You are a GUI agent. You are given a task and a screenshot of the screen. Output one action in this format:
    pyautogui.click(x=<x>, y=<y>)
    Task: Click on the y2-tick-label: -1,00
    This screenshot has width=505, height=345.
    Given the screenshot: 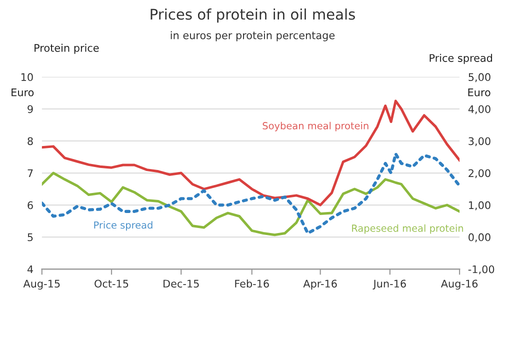 What is the action you would take?
    pyautogui.click(x=481, y=269)
    